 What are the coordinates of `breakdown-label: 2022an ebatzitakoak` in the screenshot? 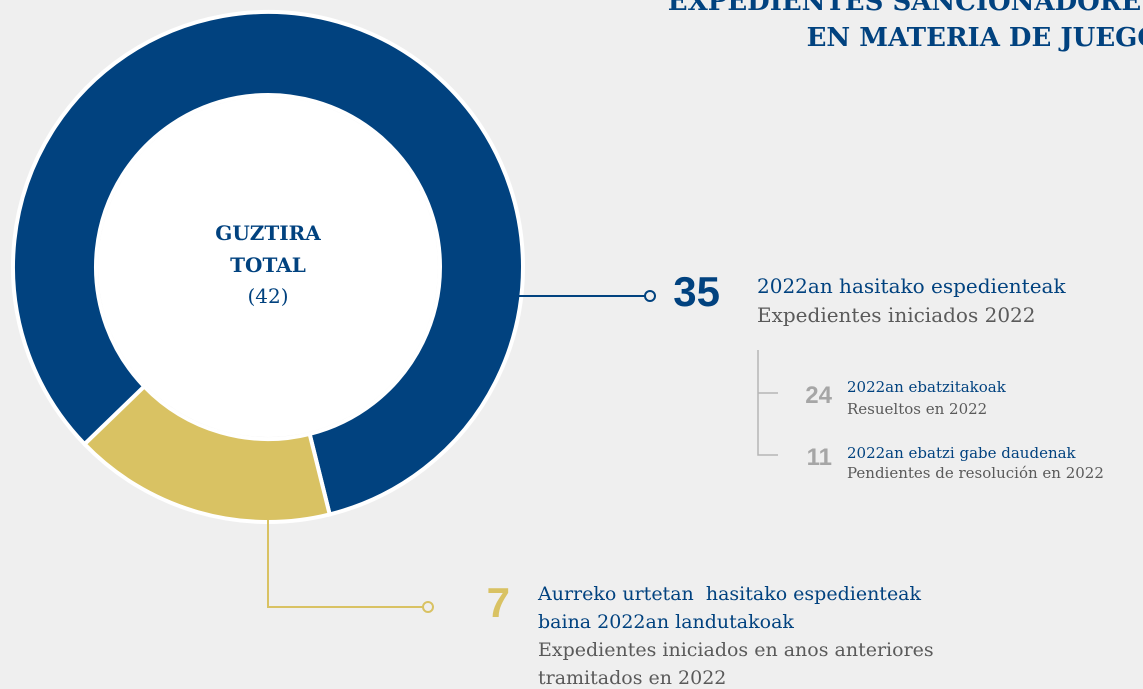 It's located at (927, 387).